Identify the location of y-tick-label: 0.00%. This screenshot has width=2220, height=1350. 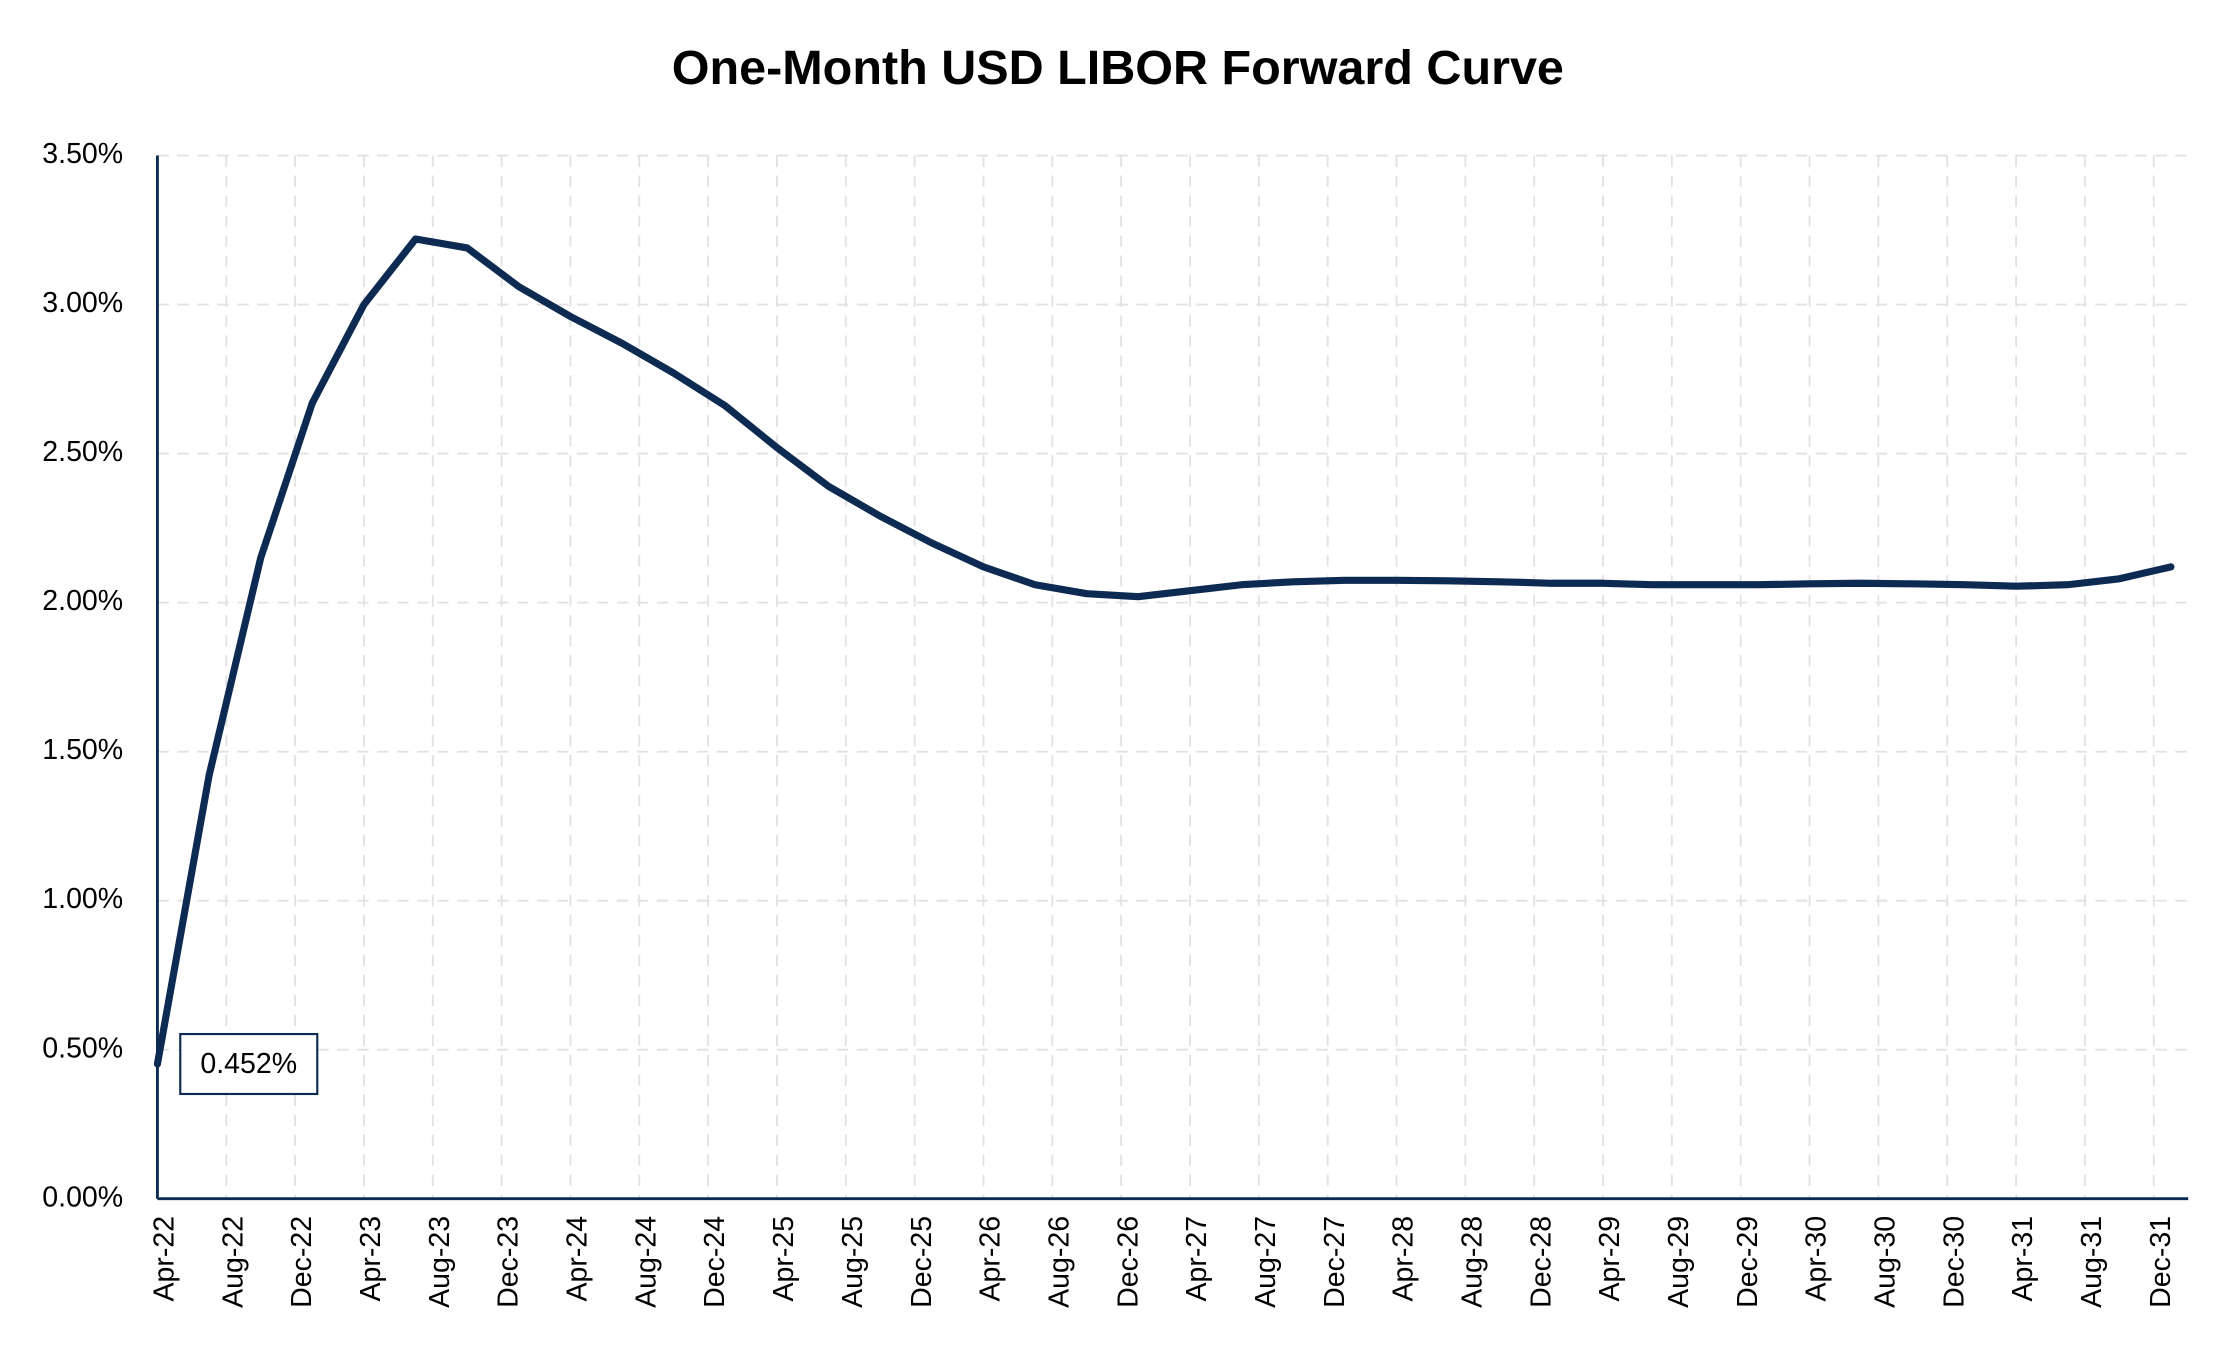
(82, 1197).